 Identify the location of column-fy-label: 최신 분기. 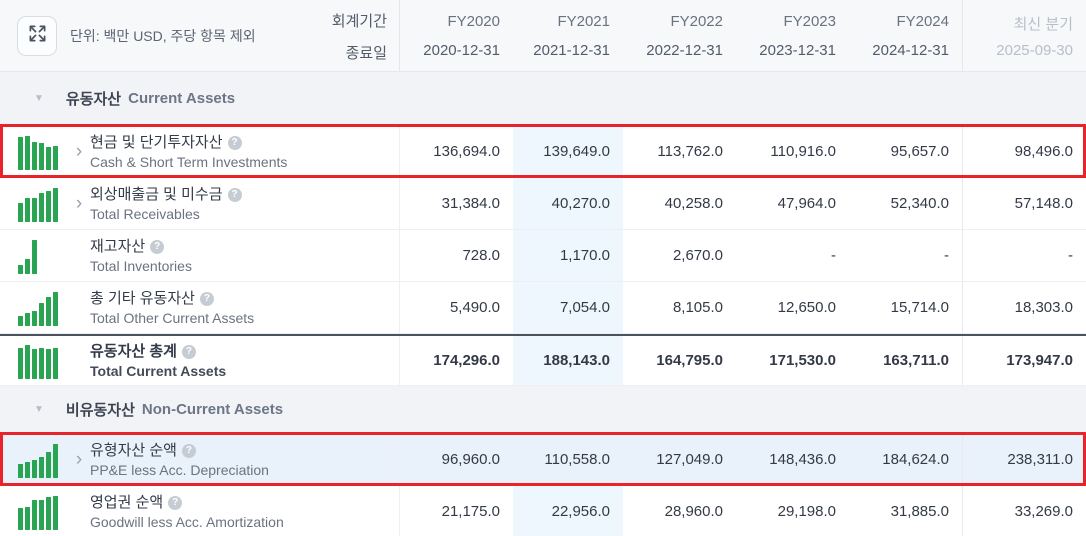
(1043, 24).